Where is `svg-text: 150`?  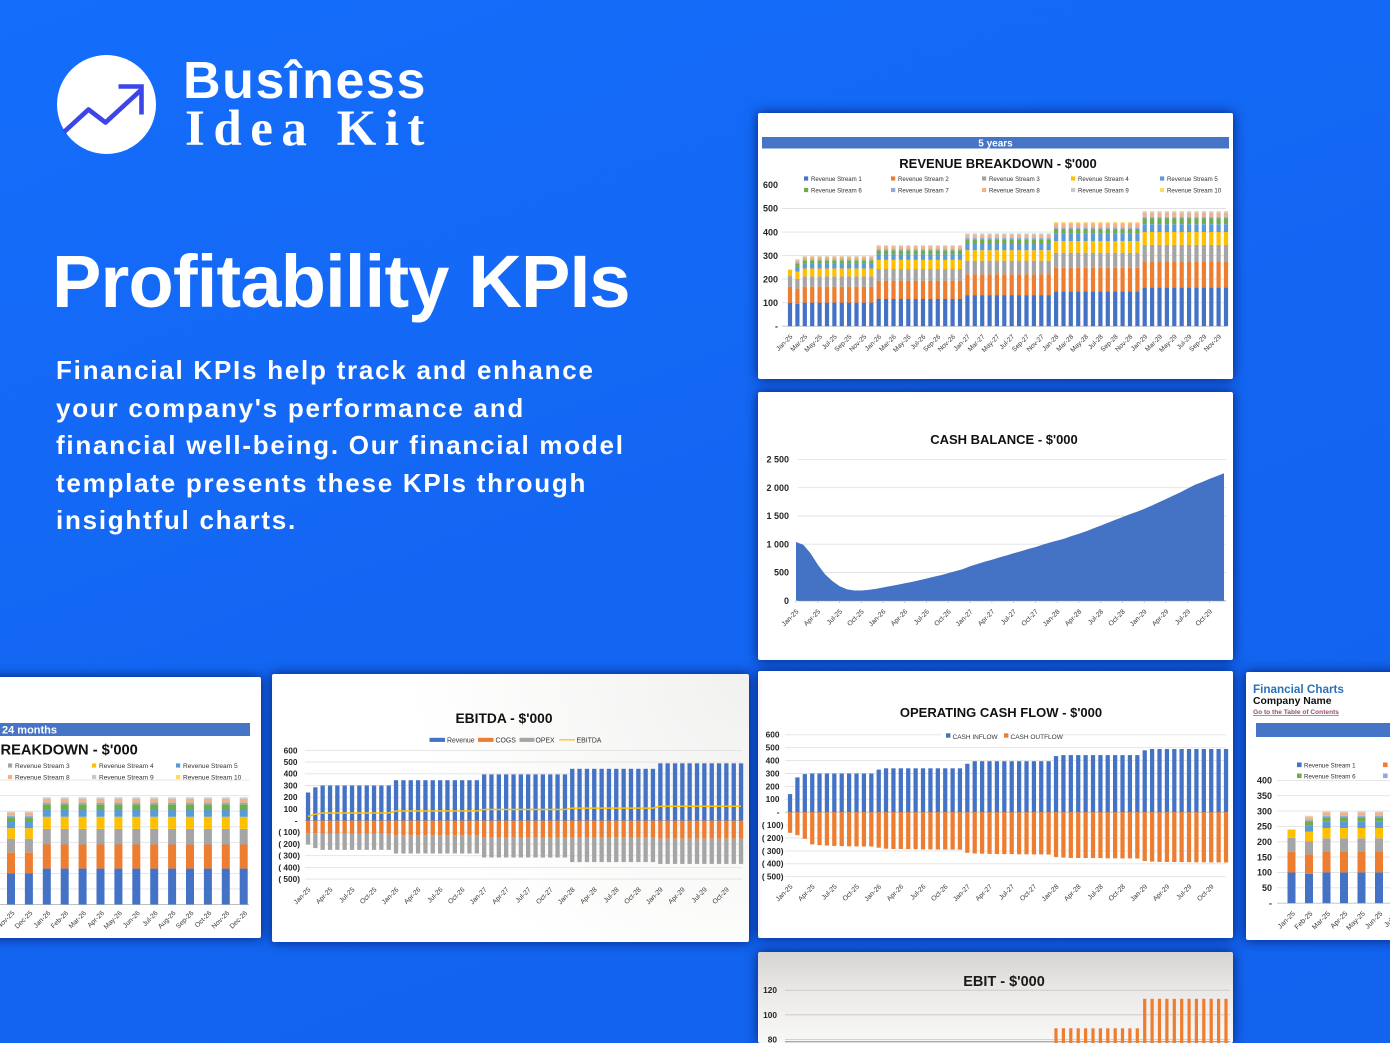
svg-text: 150 is located at coordinates (1264, 857).